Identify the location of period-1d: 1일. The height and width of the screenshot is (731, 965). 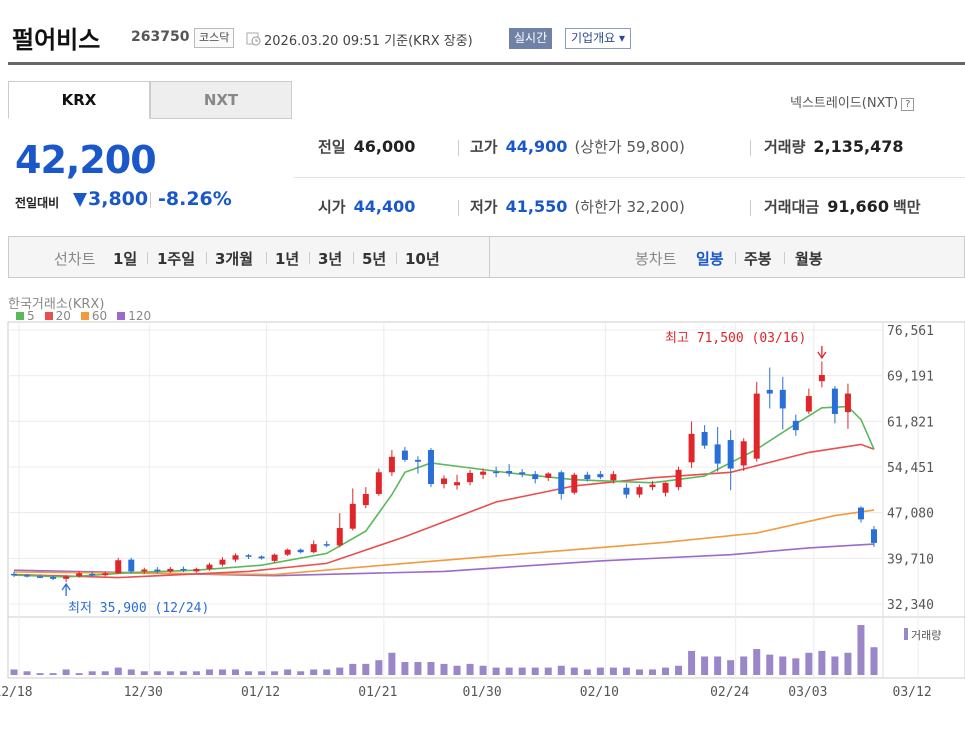
(125, 259).